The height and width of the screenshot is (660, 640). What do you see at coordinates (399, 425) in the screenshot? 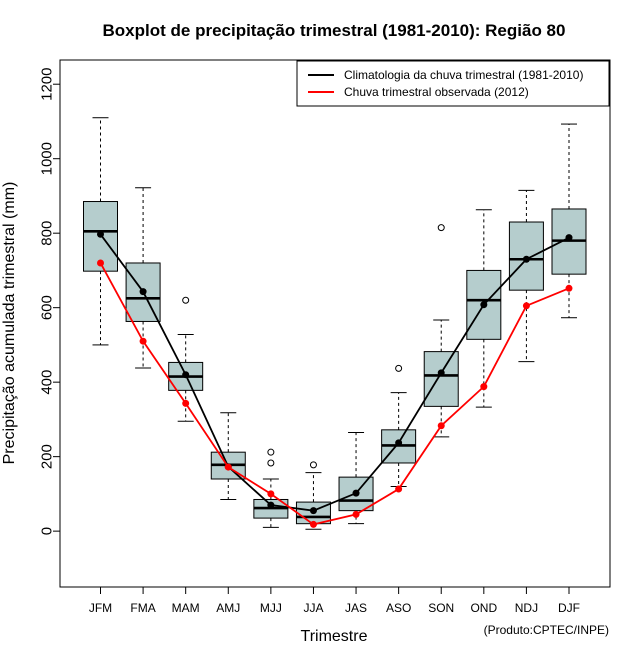
I see `box-ASO` at bounding box center [399, 425].